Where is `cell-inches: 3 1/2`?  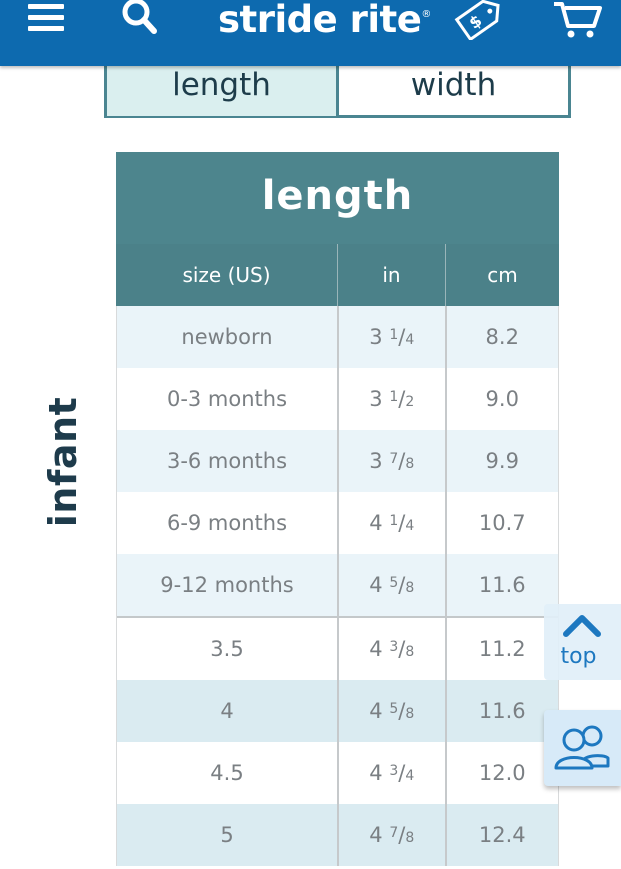
cell-inches: 3 1/2 is located at coordinates (391, 399).